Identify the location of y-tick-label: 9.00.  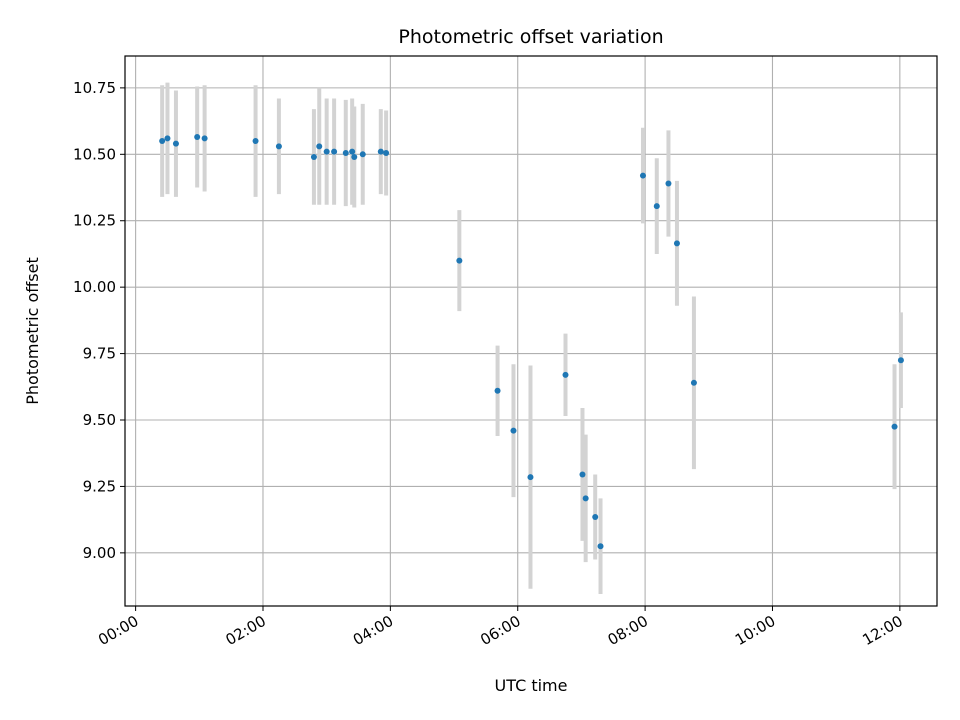
(99, 553).